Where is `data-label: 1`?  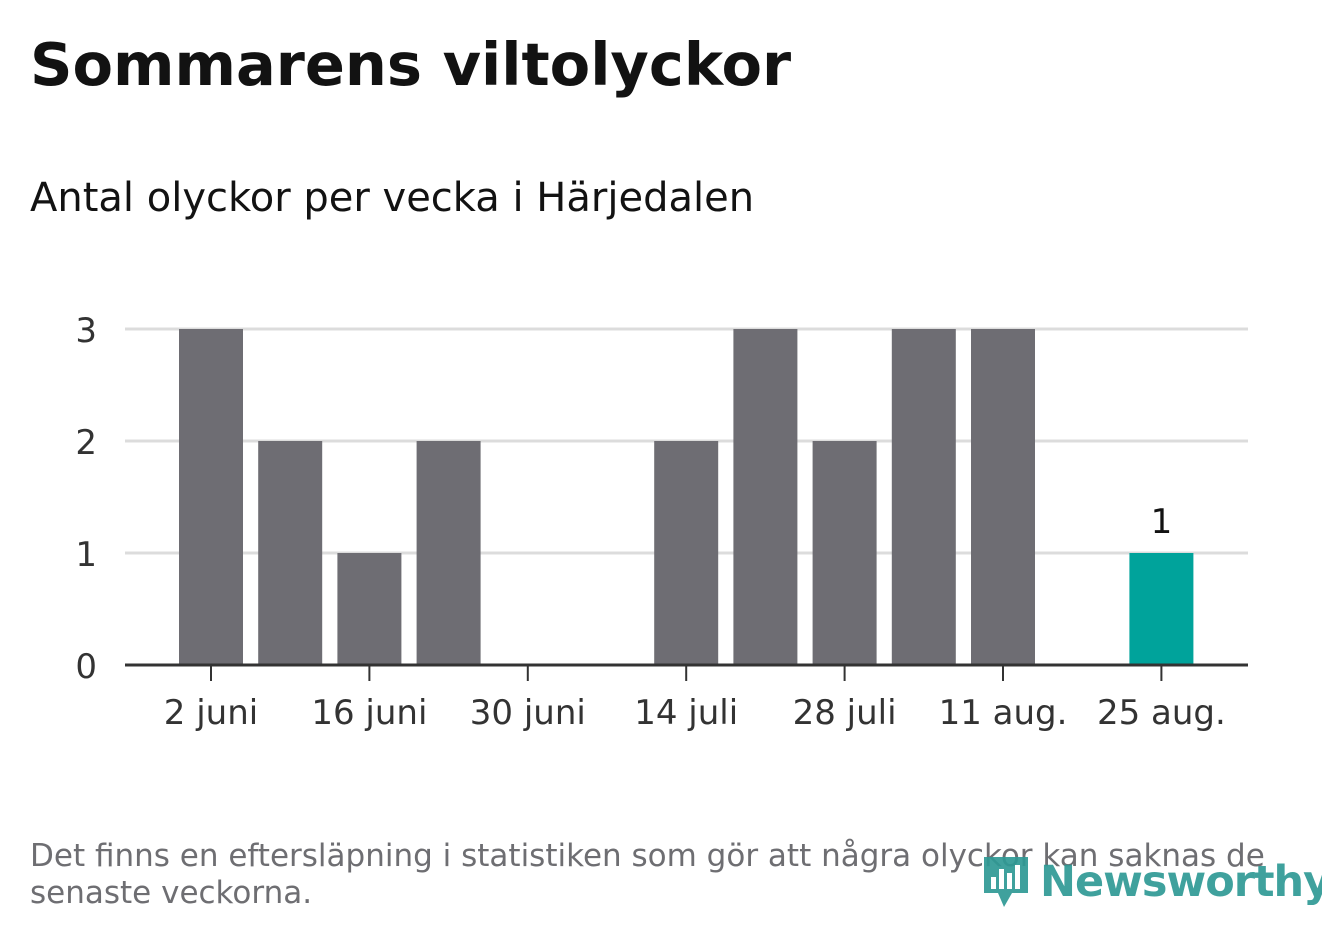
data-label: 1 is located at coordinates (1162, 522).